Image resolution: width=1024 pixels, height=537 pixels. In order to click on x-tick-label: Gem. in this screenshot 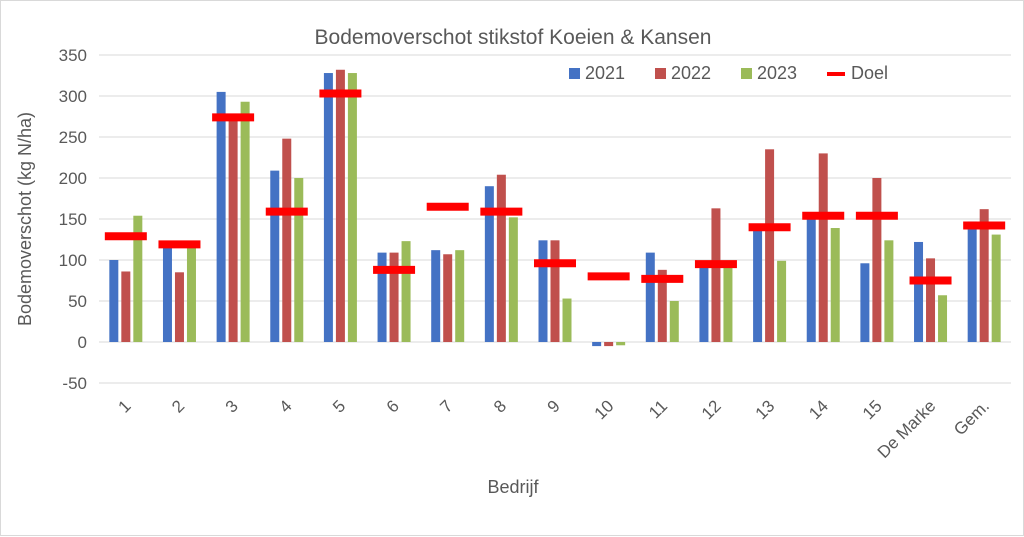, I will do `click(971, 417)`.